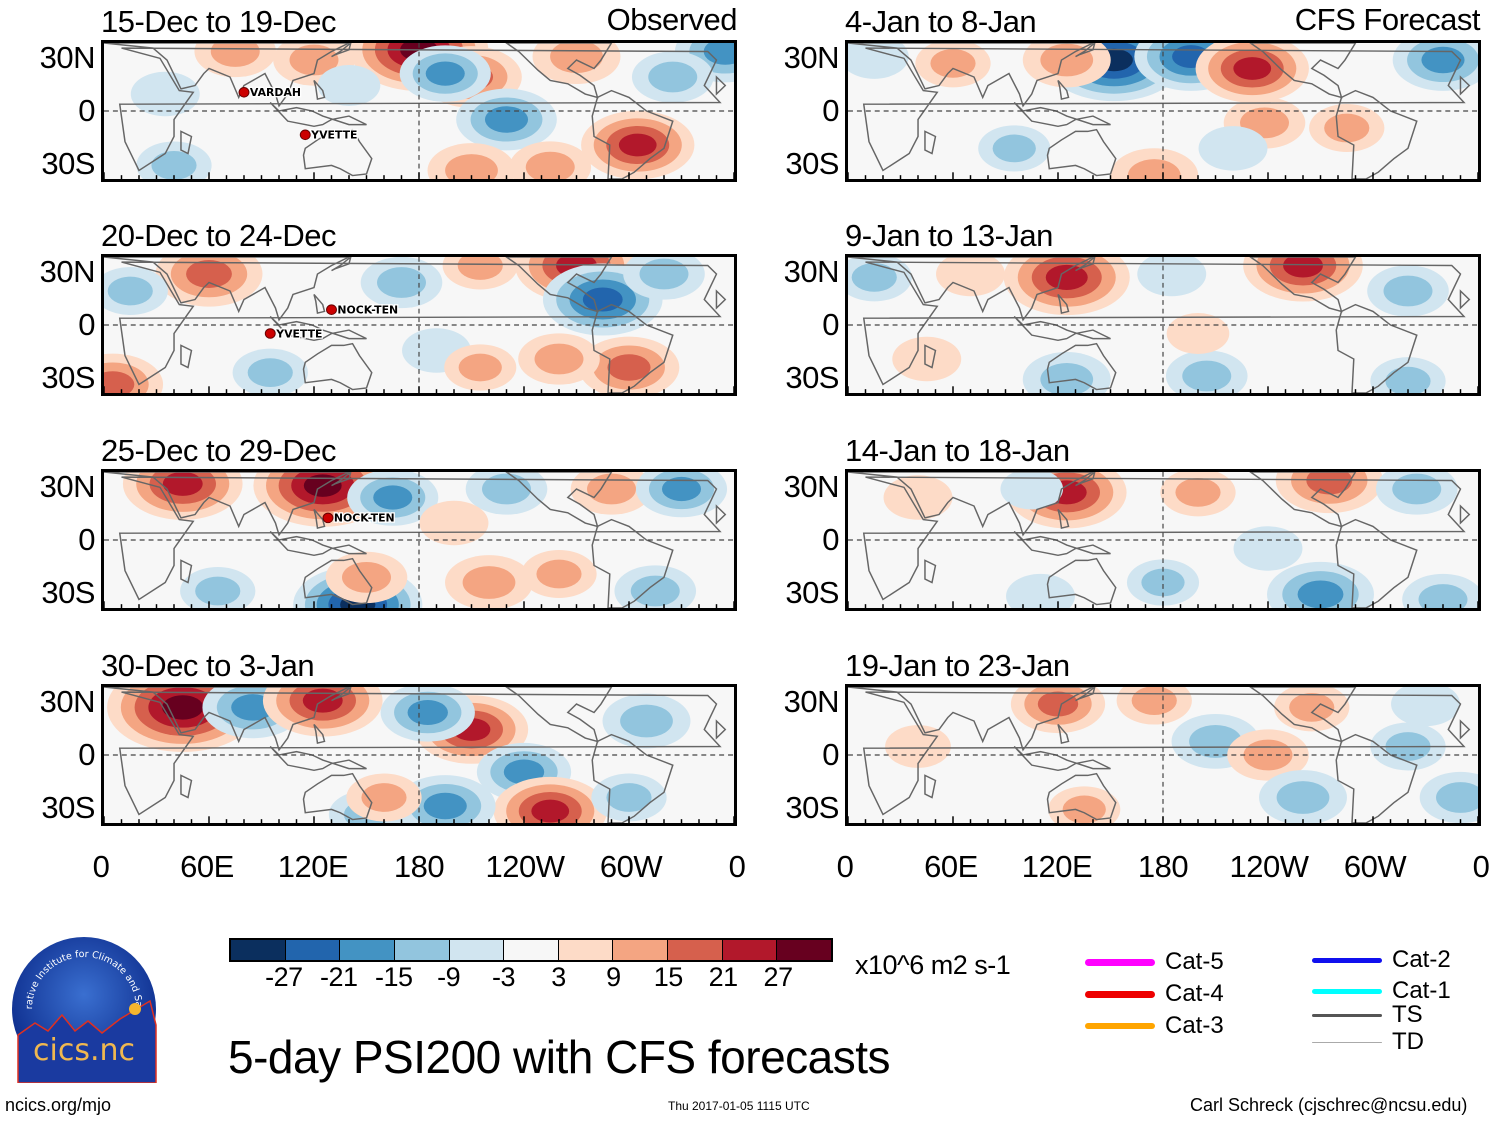  I want to click on map-svg: NOCK-TEN YVETTE, so click(419, 325).